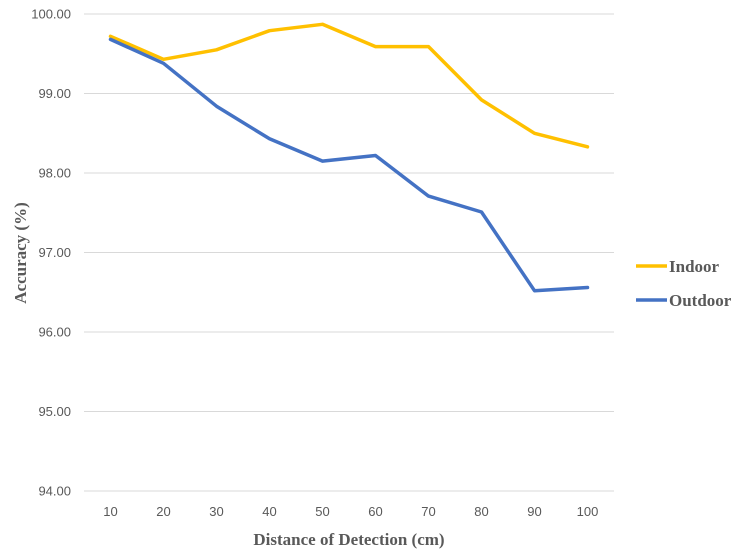 The image size is (735, 551). What do you see at coordinates (110, 511) in the screenshot?
I see `x-tick-label: 10` at bounding box center [110, 511].